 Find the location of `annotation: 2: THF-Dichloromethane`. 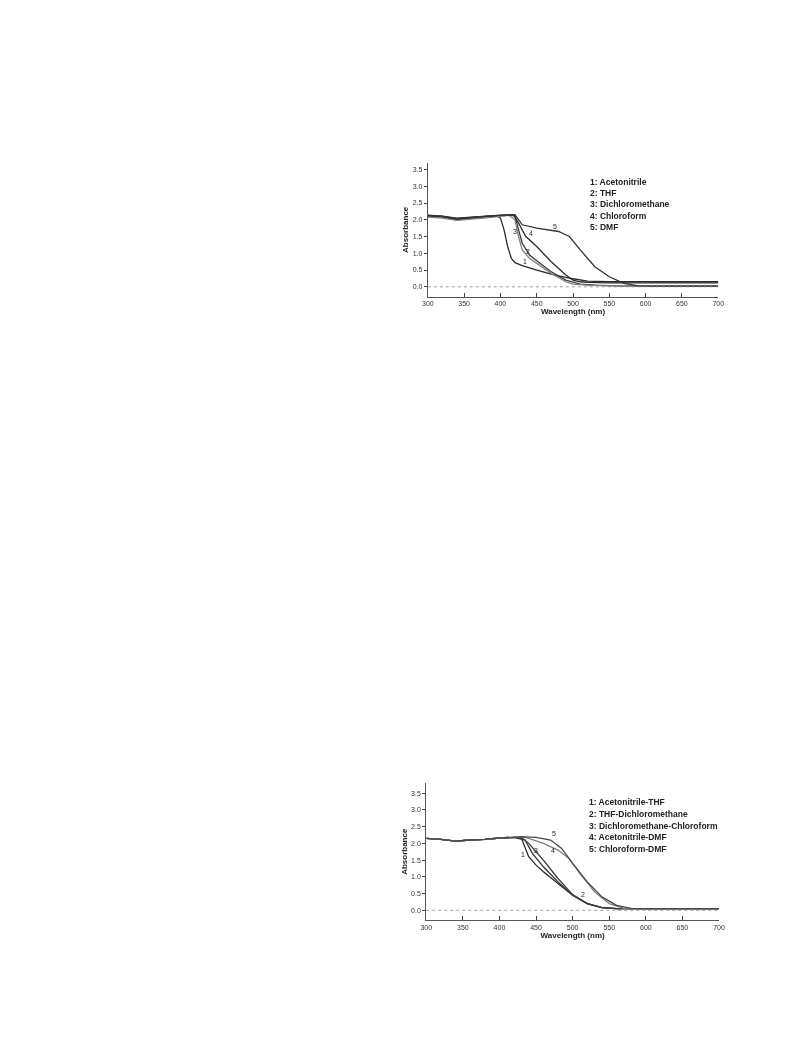

annotation: 2: THF-Dichloromethane is located at coordinates (638, 814).